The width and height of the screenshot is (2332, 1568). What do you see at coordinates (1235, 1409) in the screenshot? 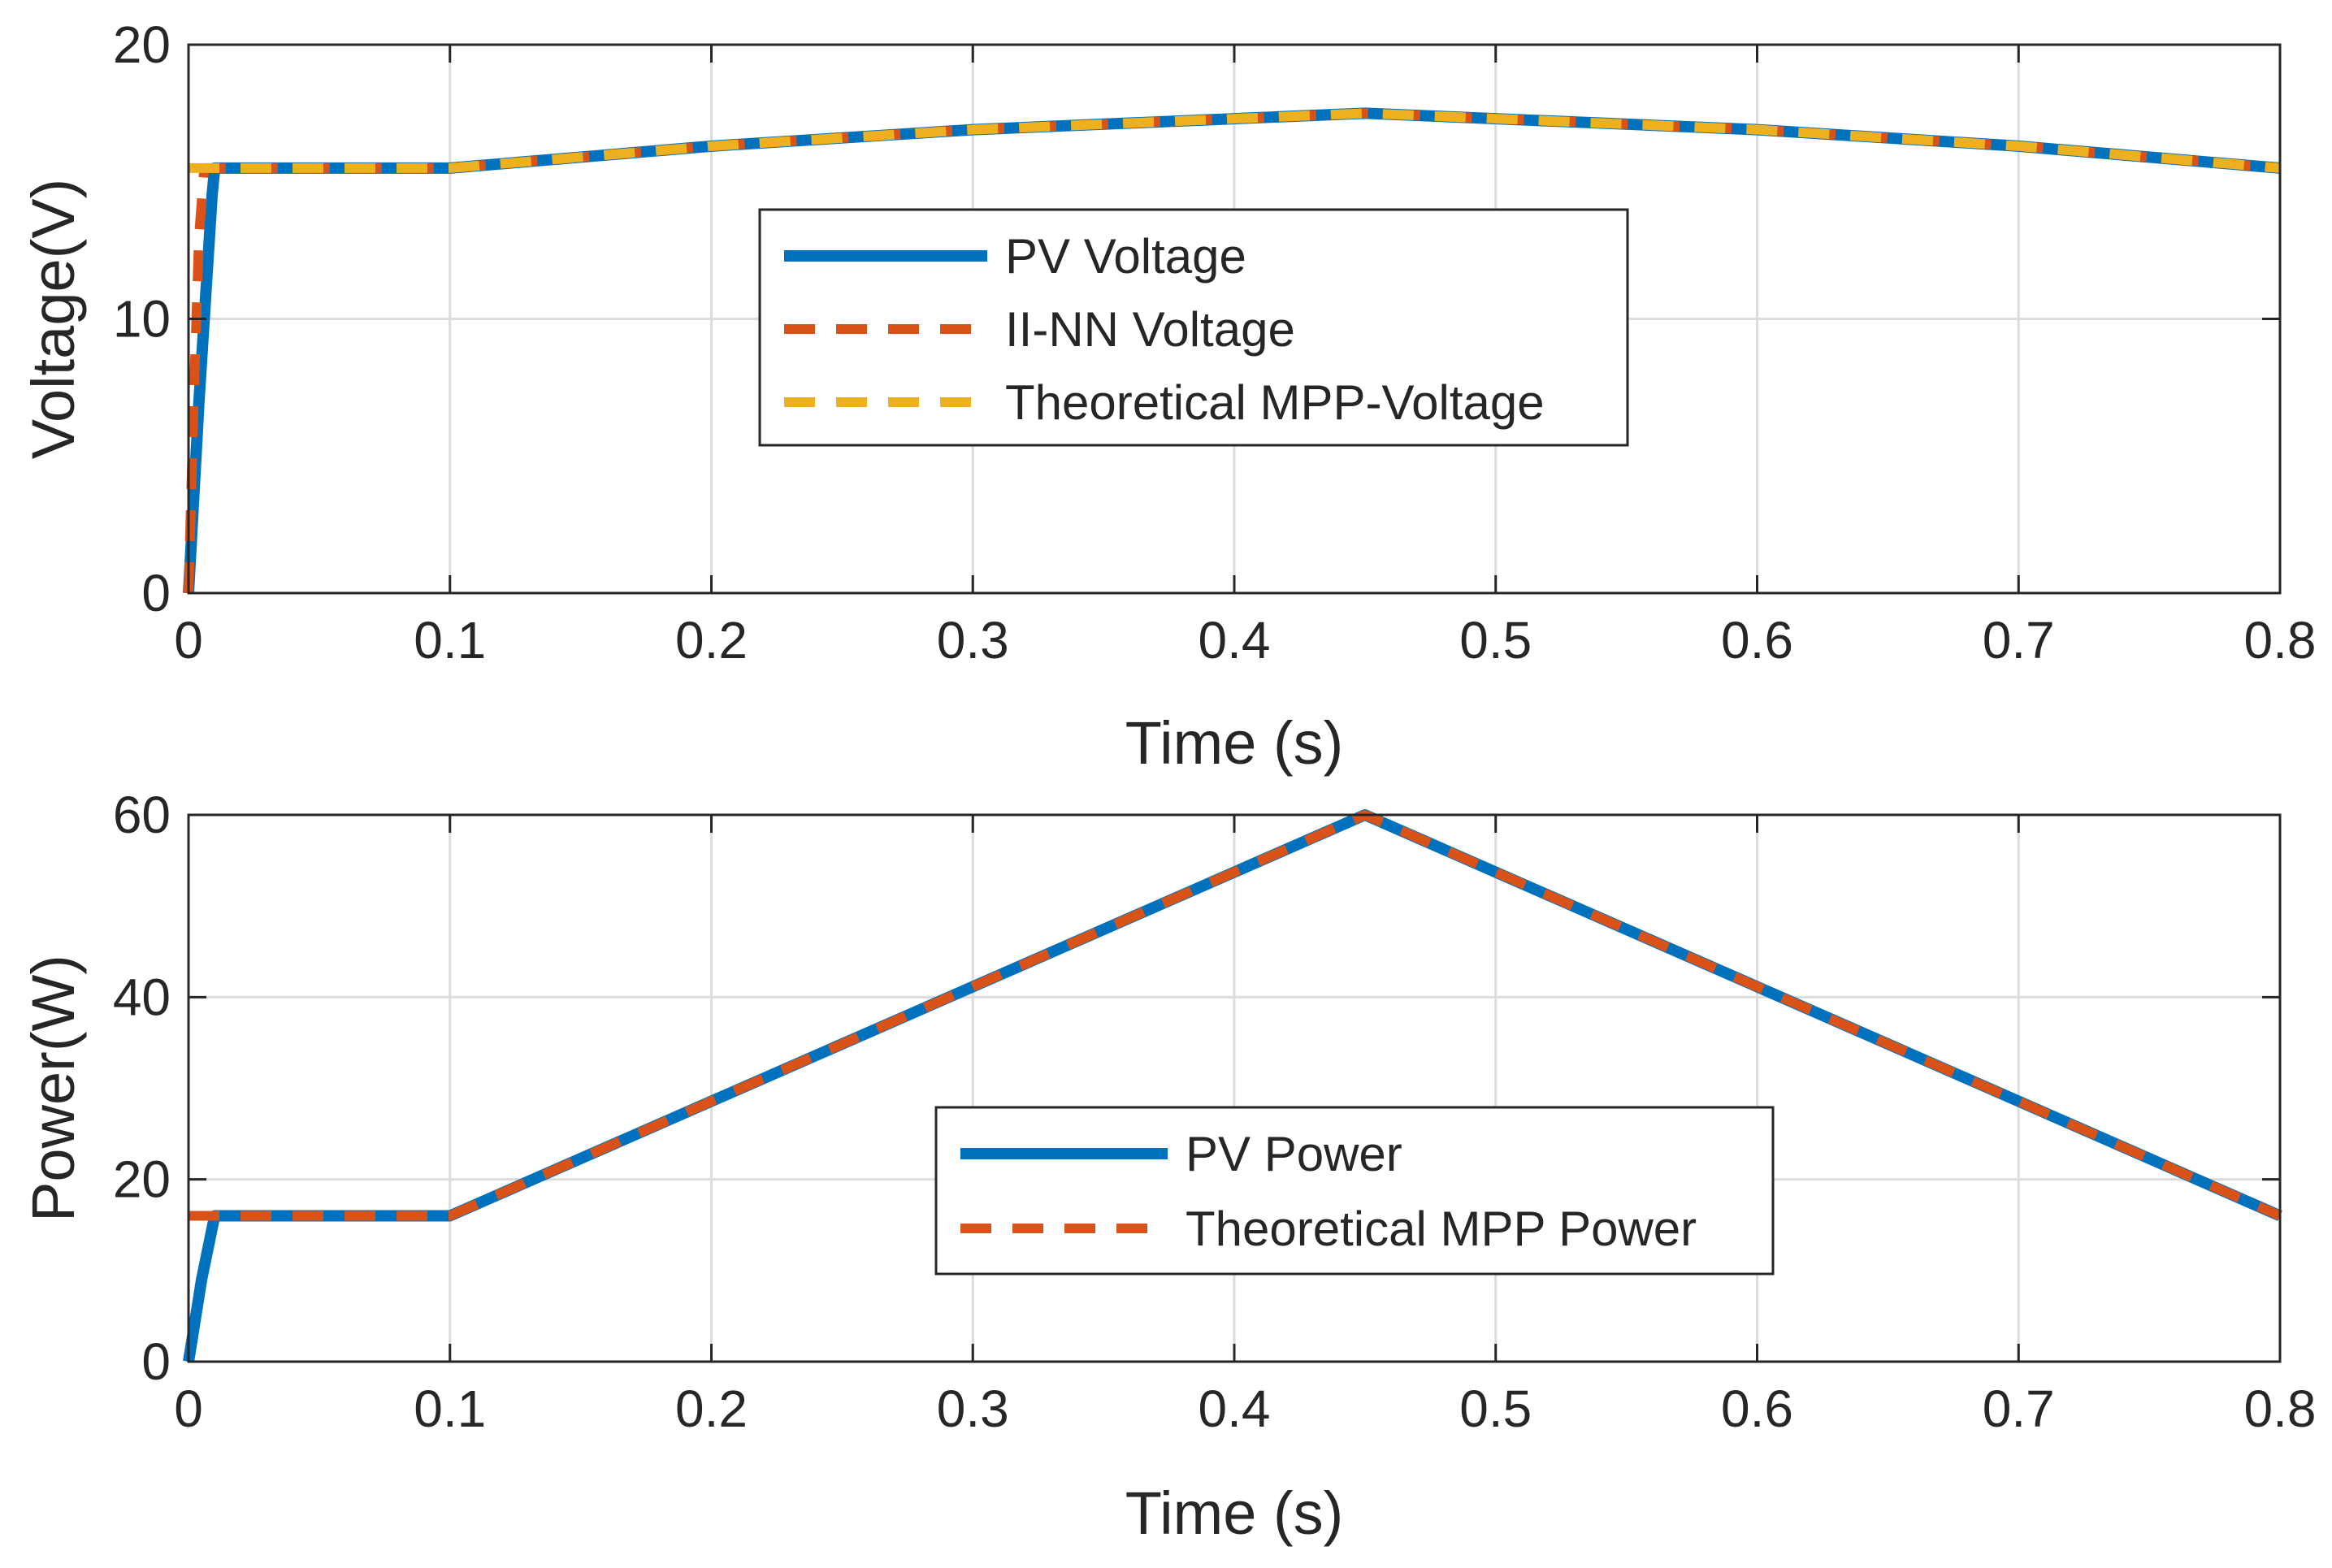
I see `power-x-tick-label-0-4: 0.4` at bounding box center [1235, 1409].